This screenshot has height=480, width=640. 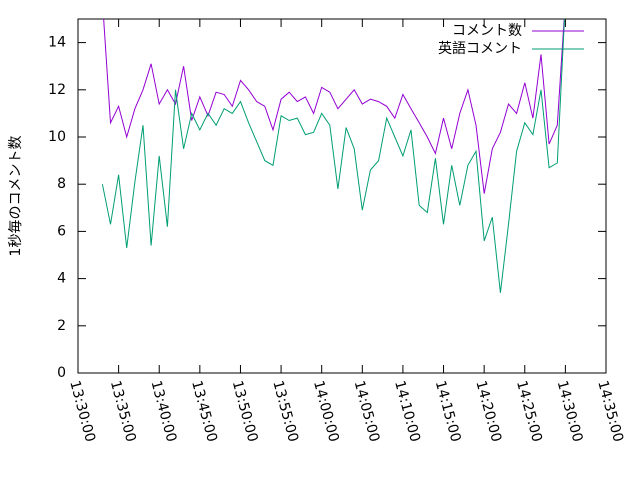 What do you see at coordinates (61, 231) in the screenshot?
I see `y-tick-label: 6` at bounding box center [61, 231].